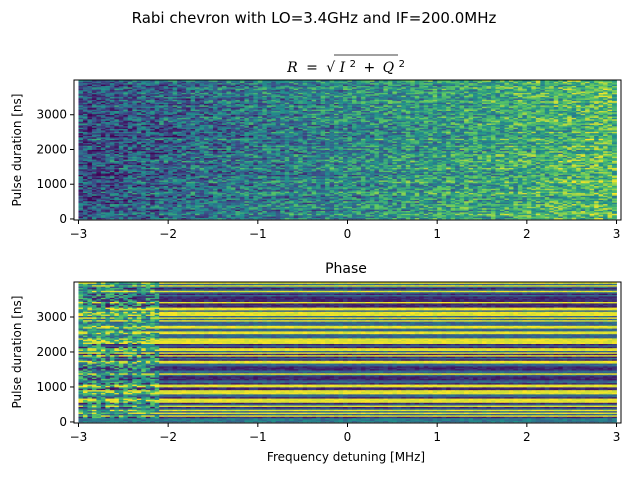 This screenshot has height=479, width=629. I want to click on amplitude-panel-title: R = √ I 2 + Q 2, so click(345, 65).